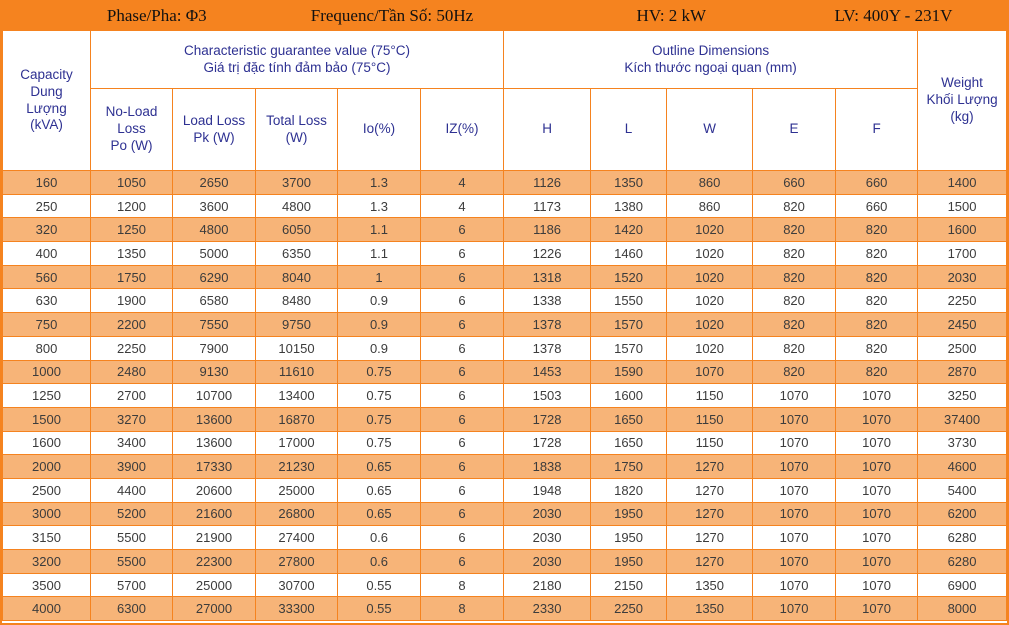  What do you see at coordinates (379, 419) in the screenshot?
I see `cell-io-percent: 0.75` at bounding box center [379, 419].